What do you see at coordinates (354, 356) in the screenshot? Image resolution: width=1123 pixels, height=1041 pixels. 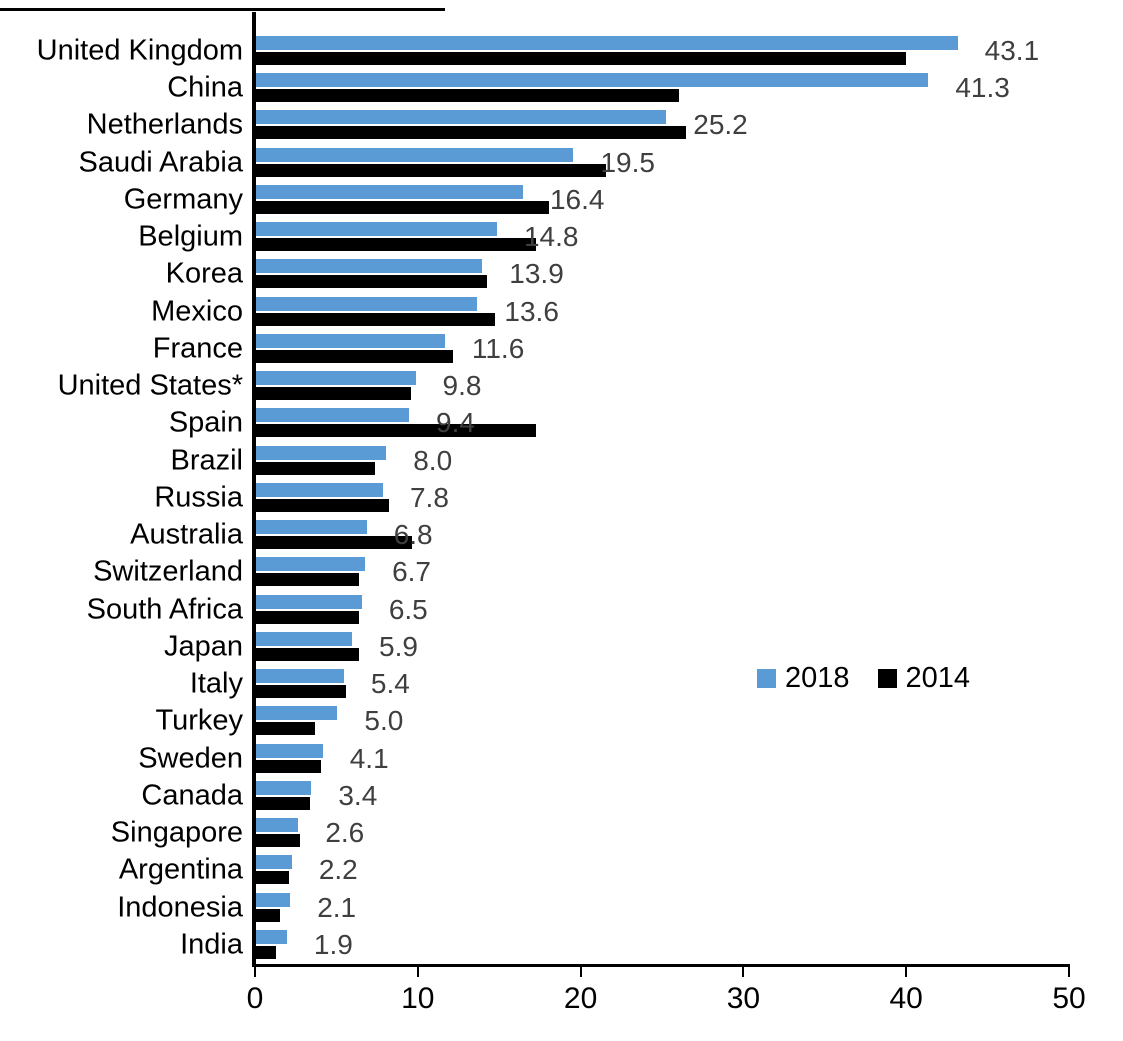 I see `bar-2014-france` at bounding box center [354, 356].